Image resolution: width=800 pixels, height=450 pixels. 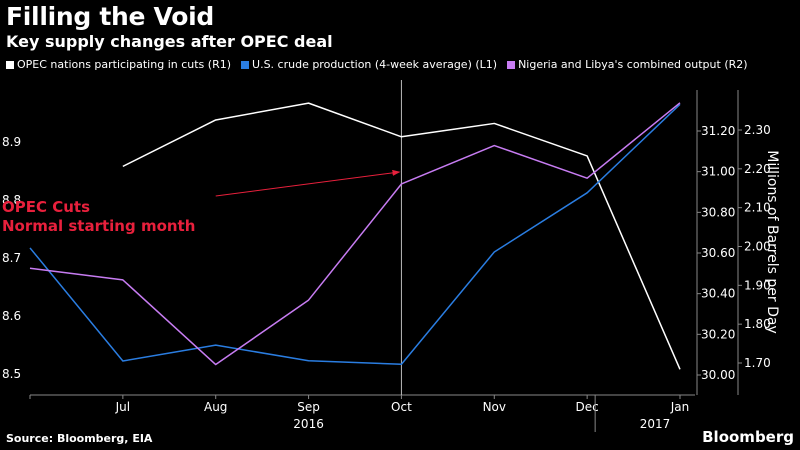 I want to click on y-tick-label-l1: 30.60, so click(x=718, y=253).